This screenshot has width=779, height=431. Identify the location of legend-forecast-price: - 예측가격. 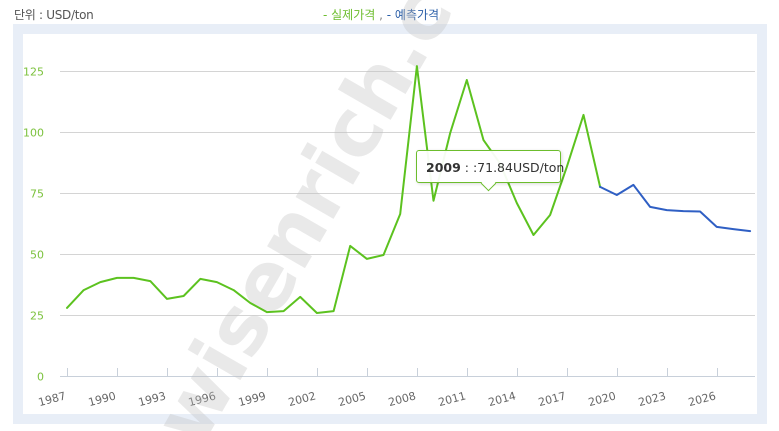
(413, 15).